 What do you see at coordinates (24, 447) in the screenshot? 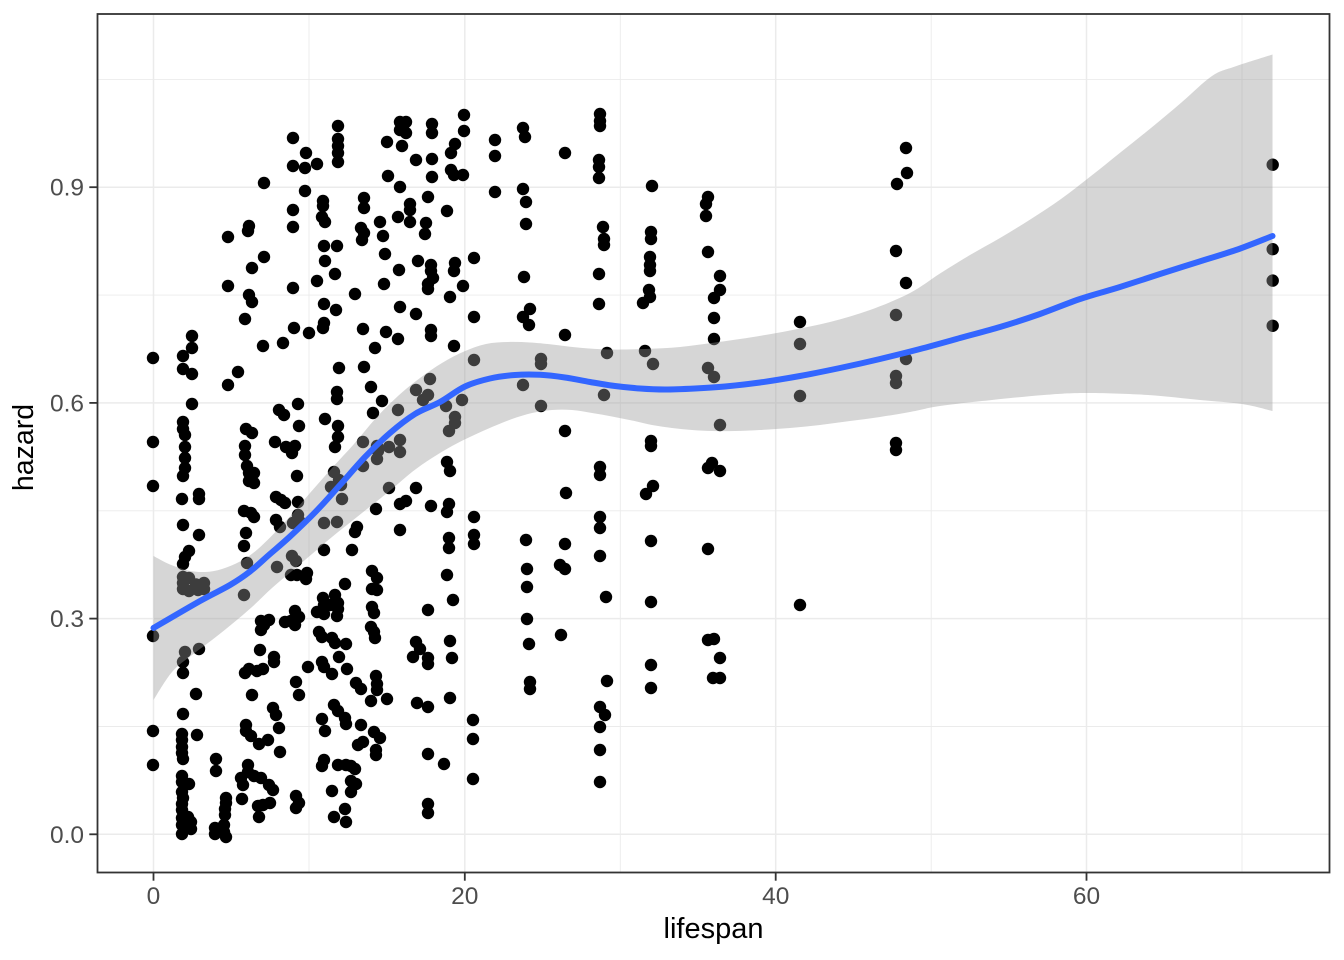
I see `svg-text: hazard` at bounding box center [24, 447].